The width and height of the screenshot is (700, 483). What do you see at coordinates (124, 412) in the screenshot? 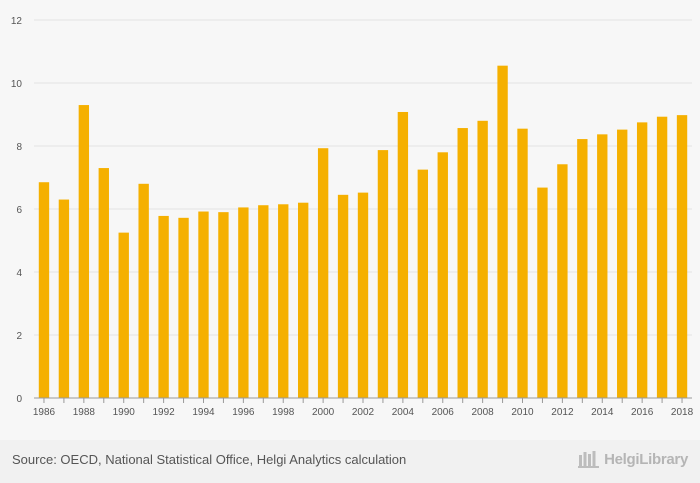
I see `x-tick-label: 1990` at bounding box center [124, 412].